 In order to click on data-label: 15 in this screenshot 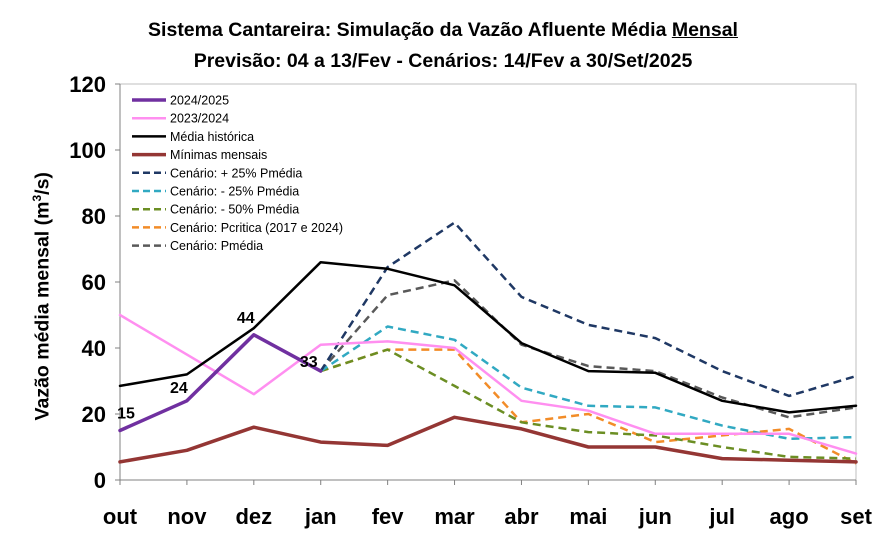, I will do `click(126, 414)`.